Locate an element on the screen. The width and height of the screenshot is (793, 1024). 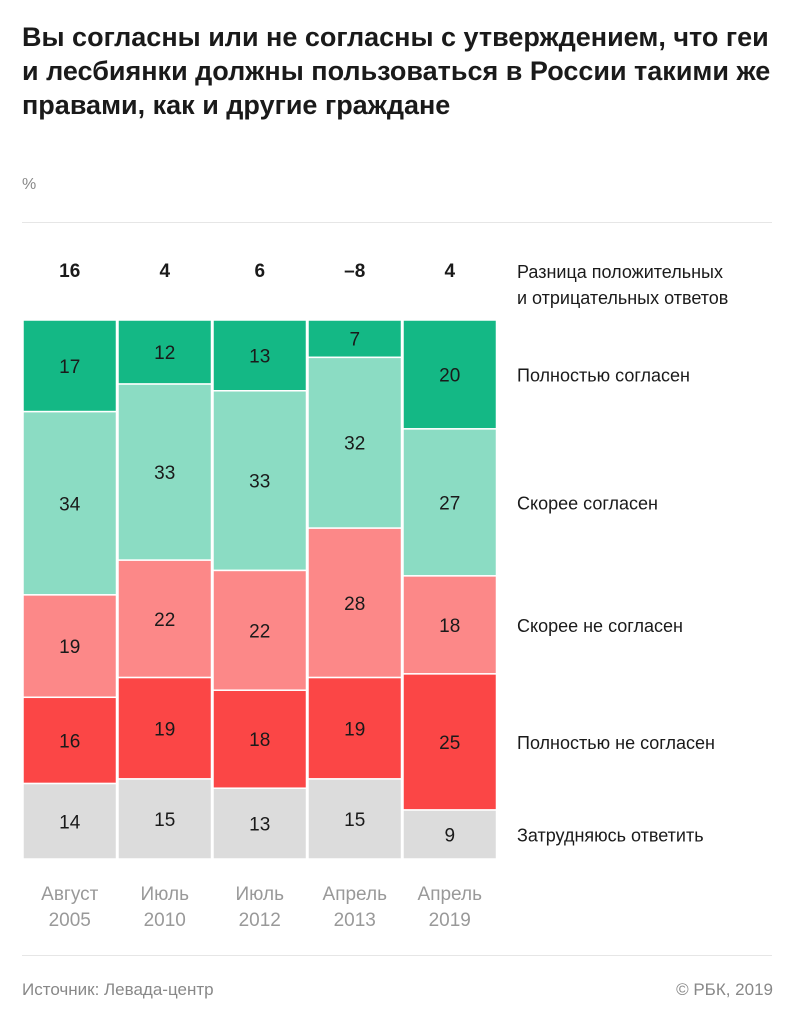
copyright: © РБК, 2019 is located at coordinates (724, 989).